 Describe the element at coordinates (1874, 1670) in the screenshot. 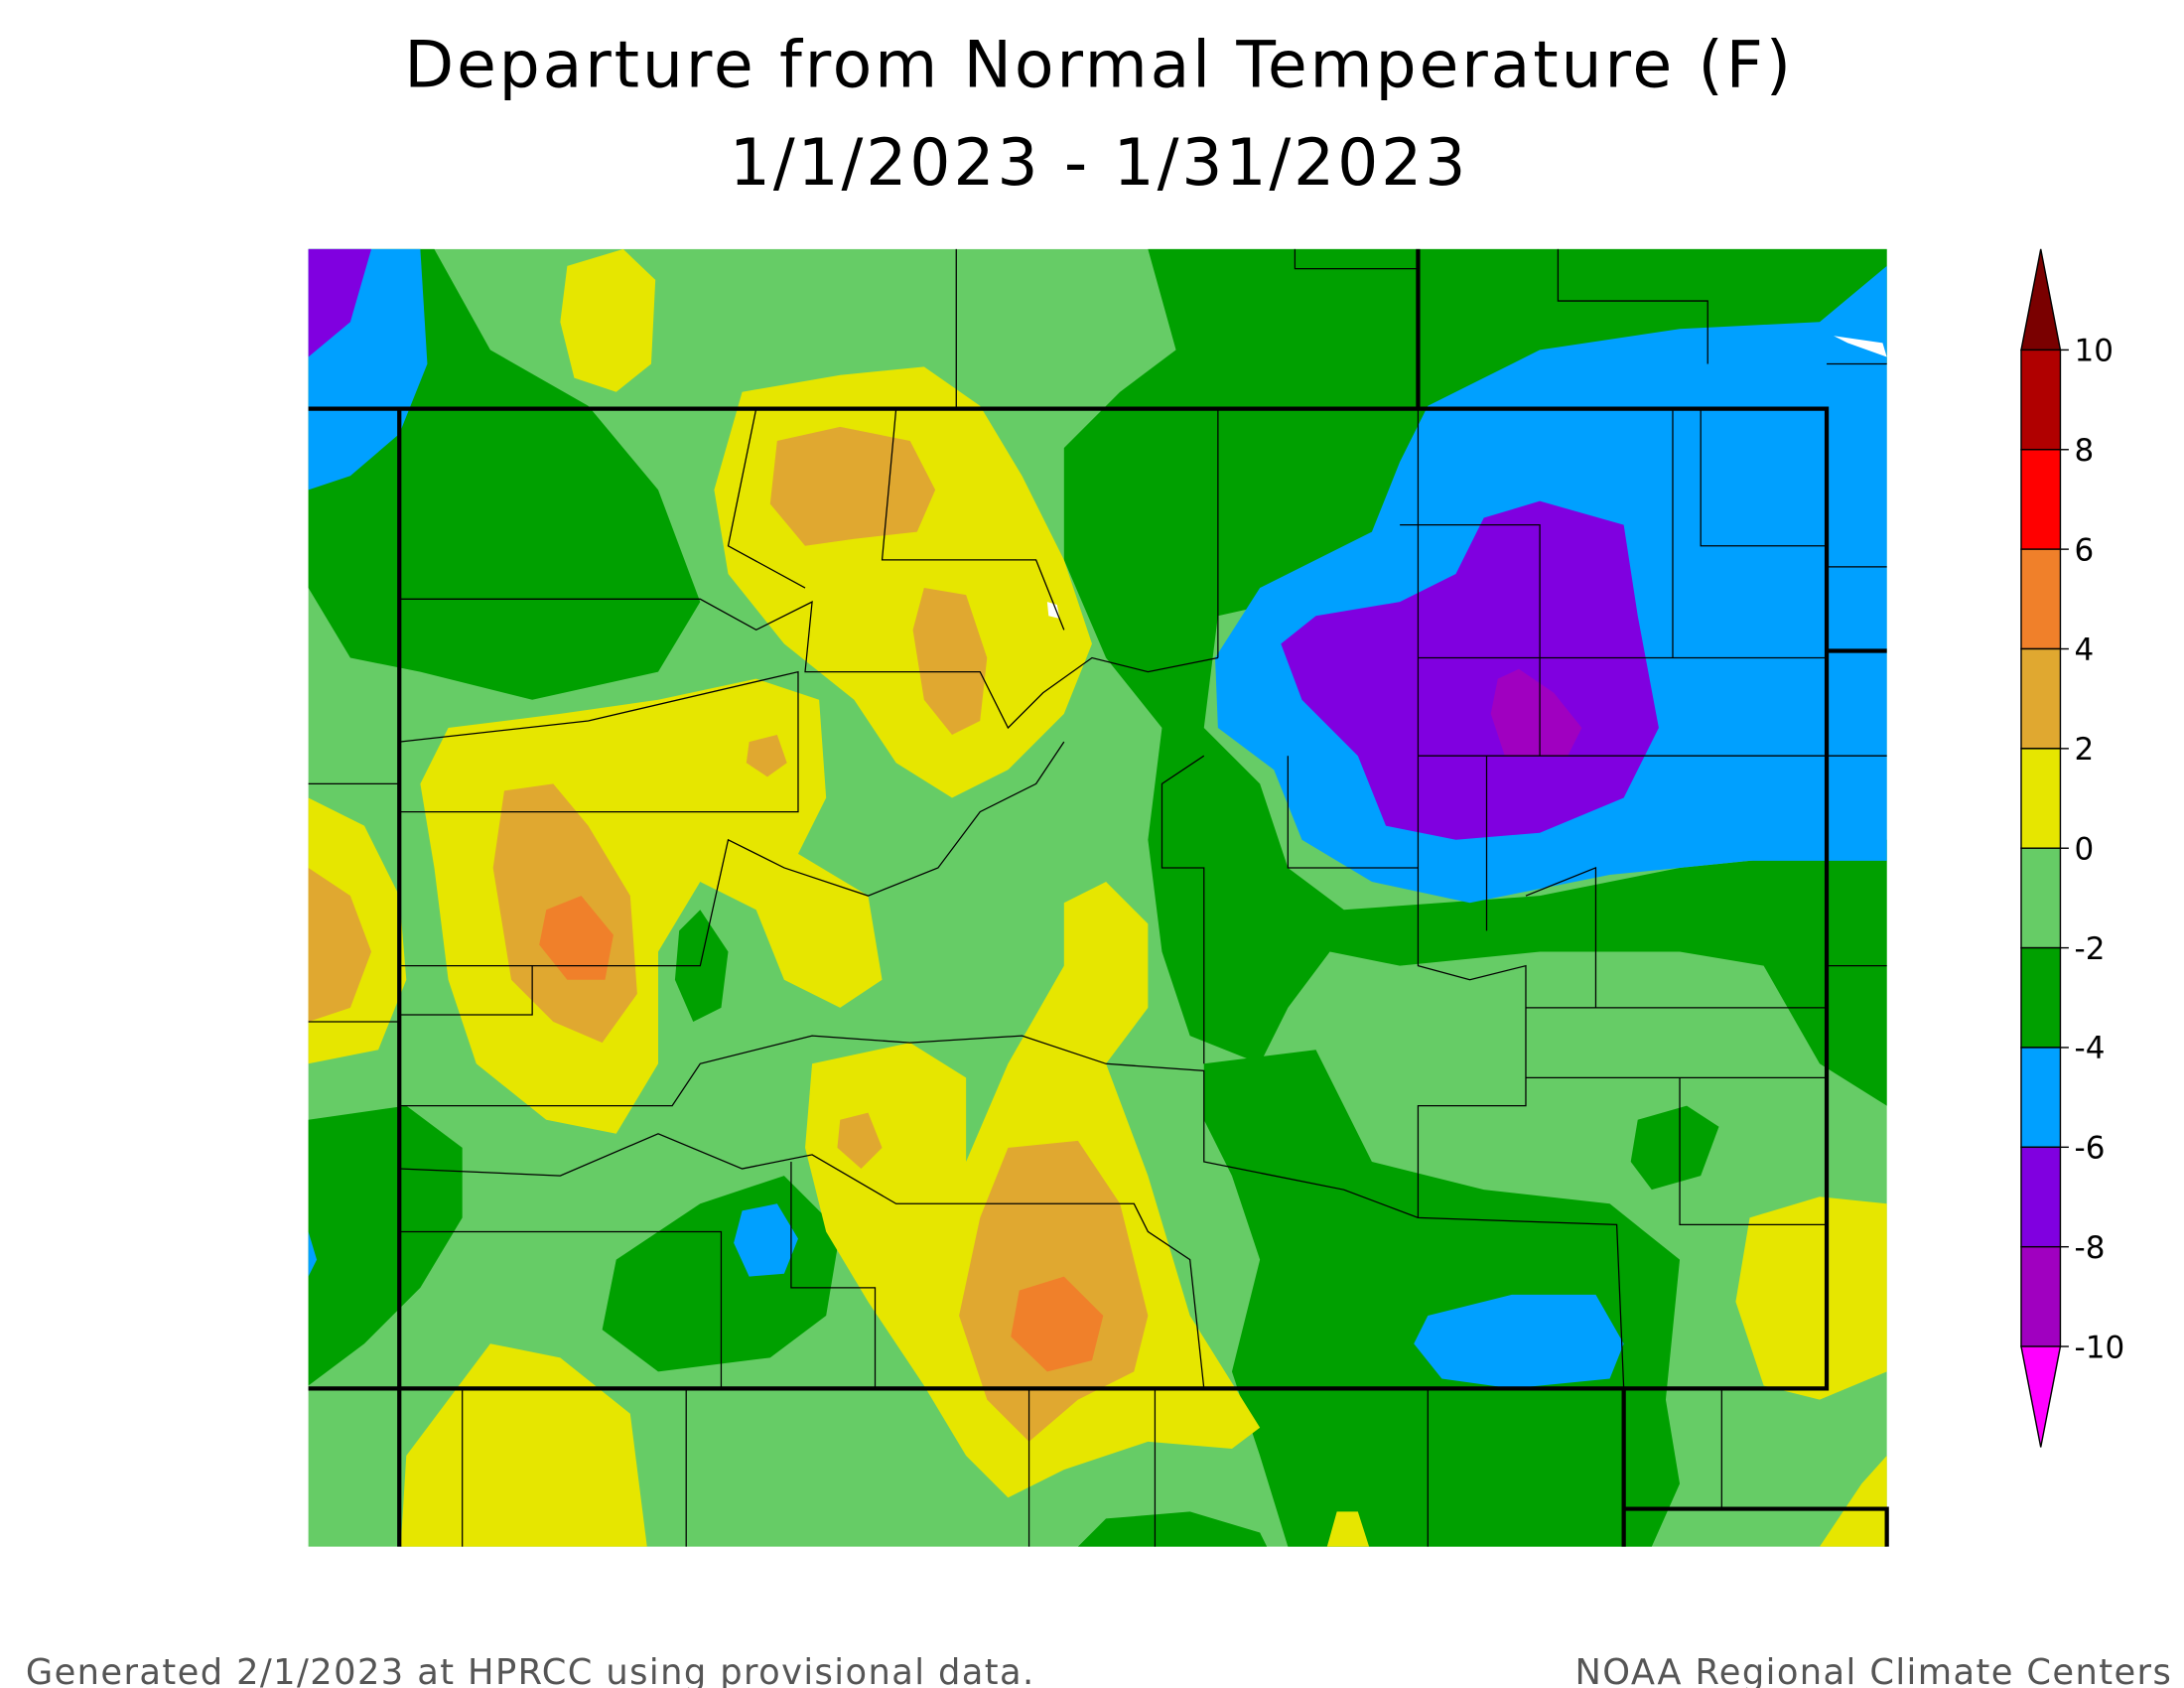

I see `footer-right: NOAA Regional Climate Centers` at that location.